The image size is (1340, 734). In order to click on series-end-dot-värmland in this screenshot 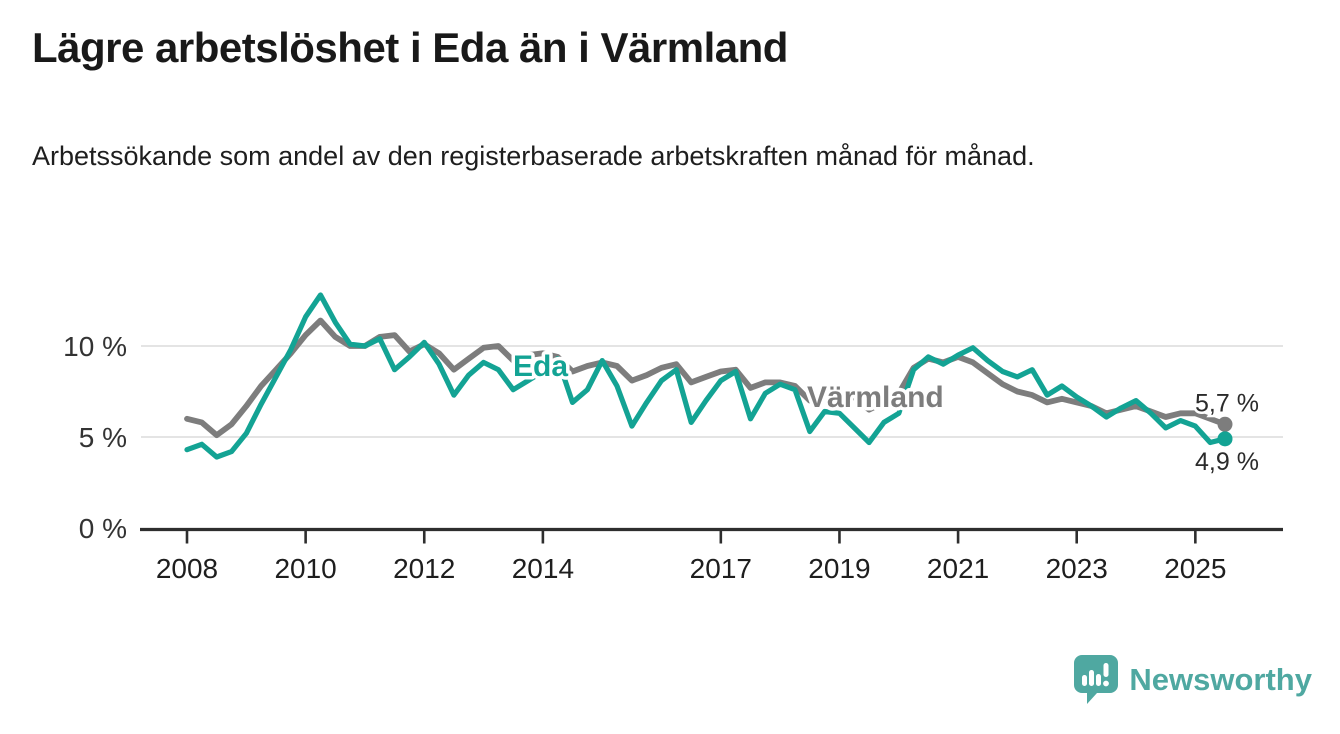, I will do `click(1225, 424)`.